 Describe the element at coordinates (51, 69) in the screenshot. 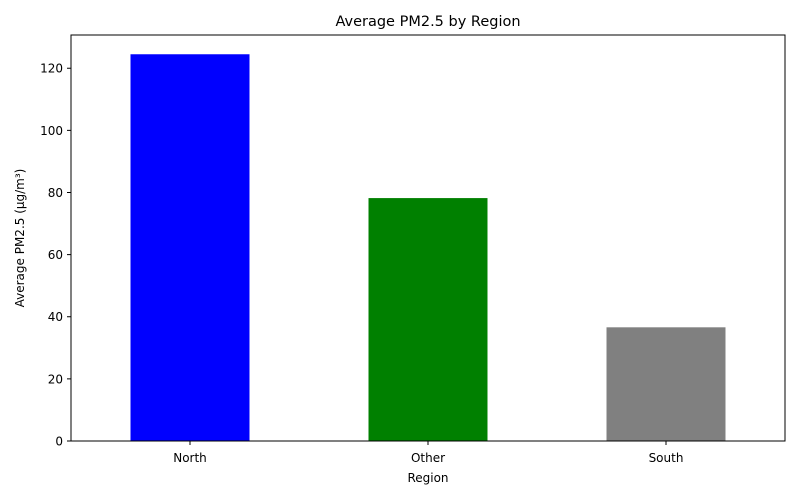

I see `y-tick-label-120: 120` at that location.